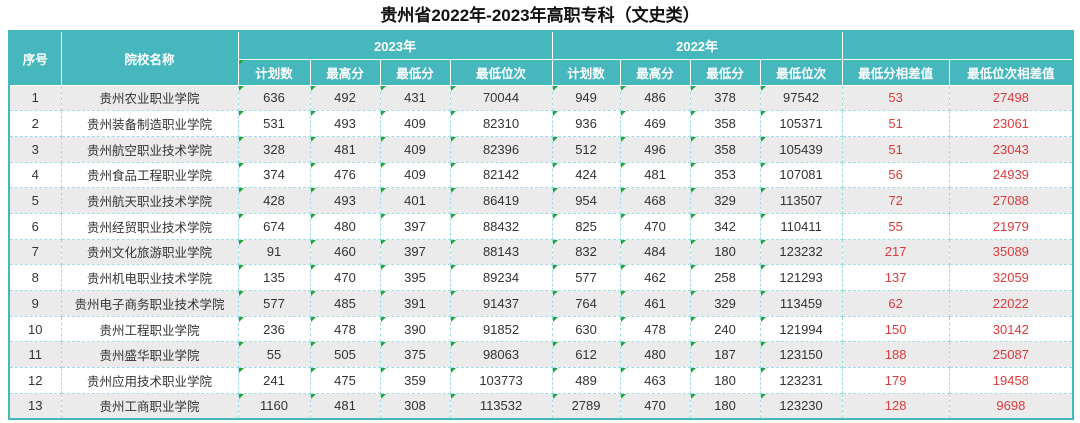  Describe the element at coordinates (274, 123) in the screenshot. I see `cell-value: 531` at that location.